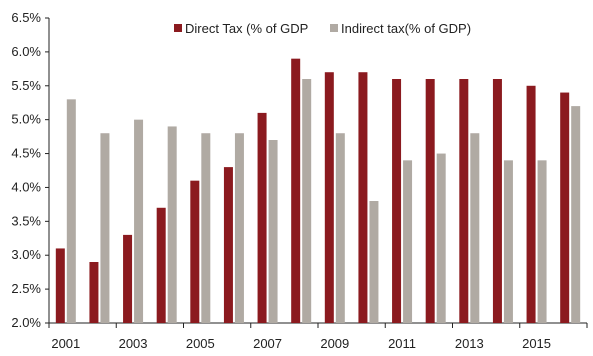 This screenshot has height=356, width=593. I want to click on direct-tax-bar-2013, so click(464, 201).